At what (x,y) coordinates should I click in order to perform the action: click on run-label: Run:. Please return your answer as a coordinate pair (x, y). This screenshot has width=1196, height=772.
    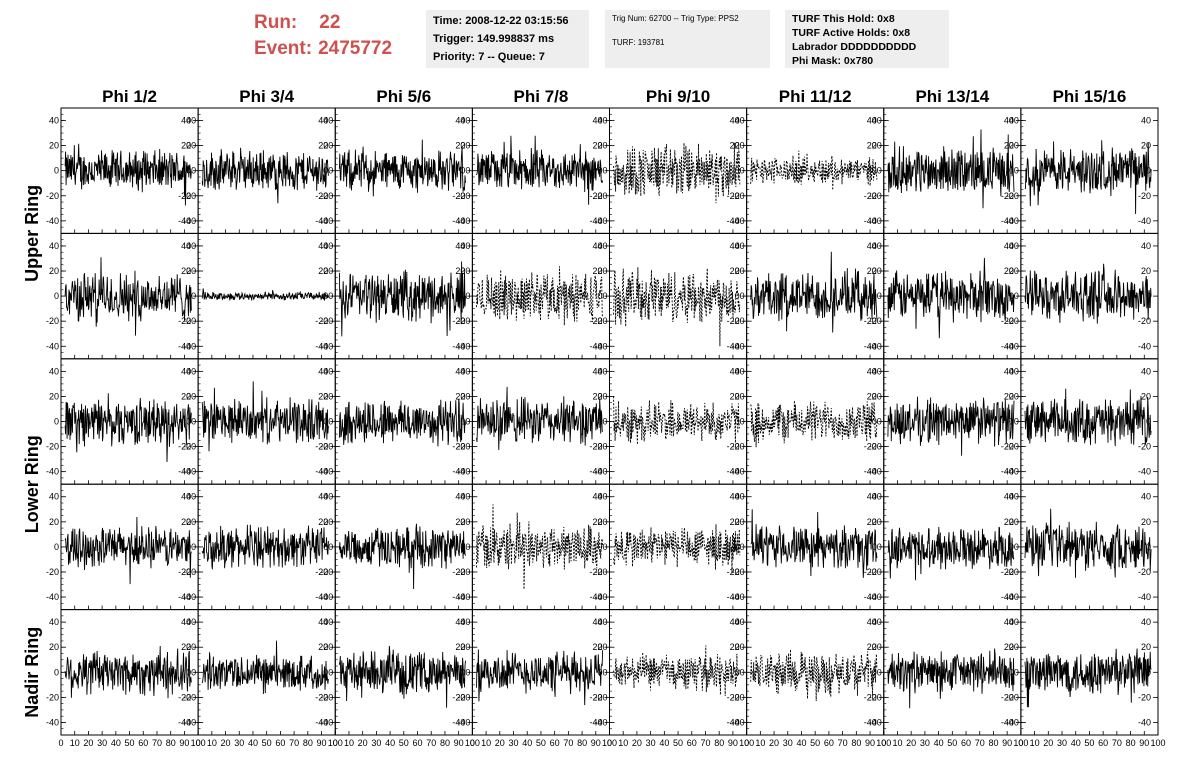
    Looking at the image, I should click on (276, 22).